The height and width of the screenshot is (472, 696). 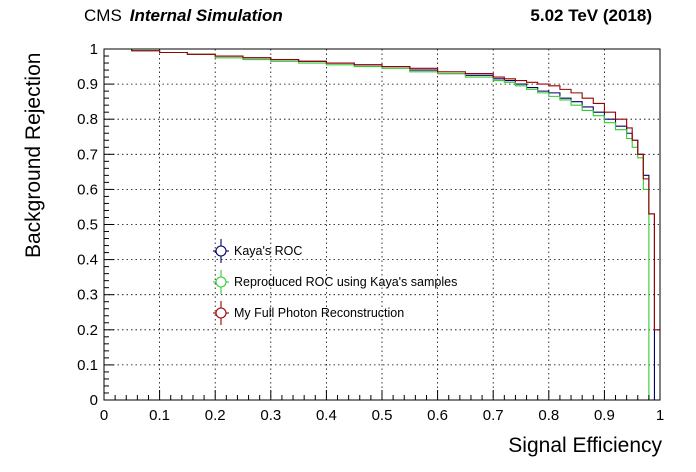 I want to click on y-tick-label: 0.2, so click(x=87, y=330).